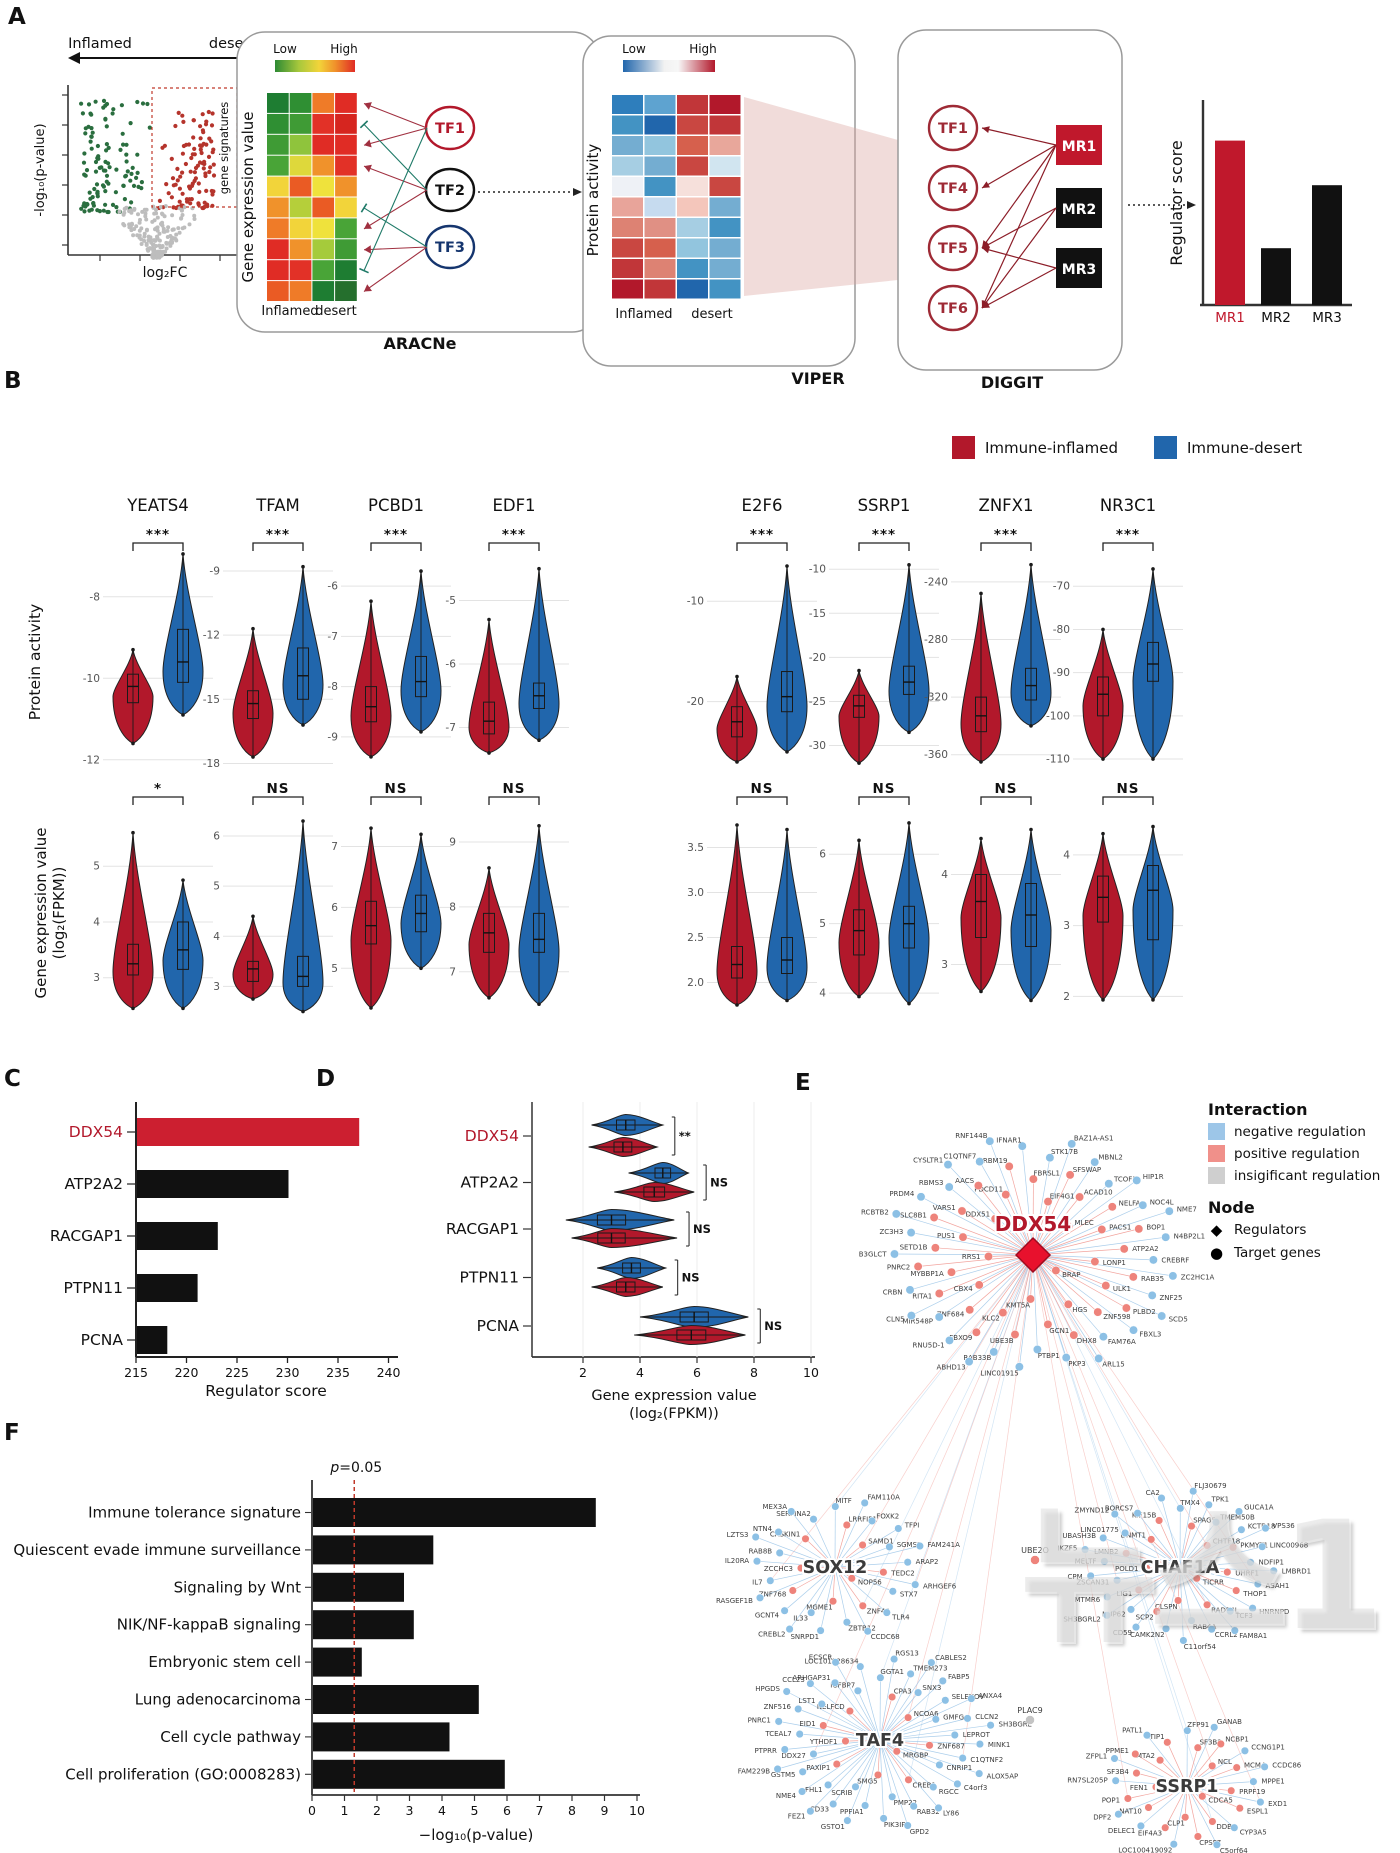  I want to click on sig-label: ***, so click(884, 535).